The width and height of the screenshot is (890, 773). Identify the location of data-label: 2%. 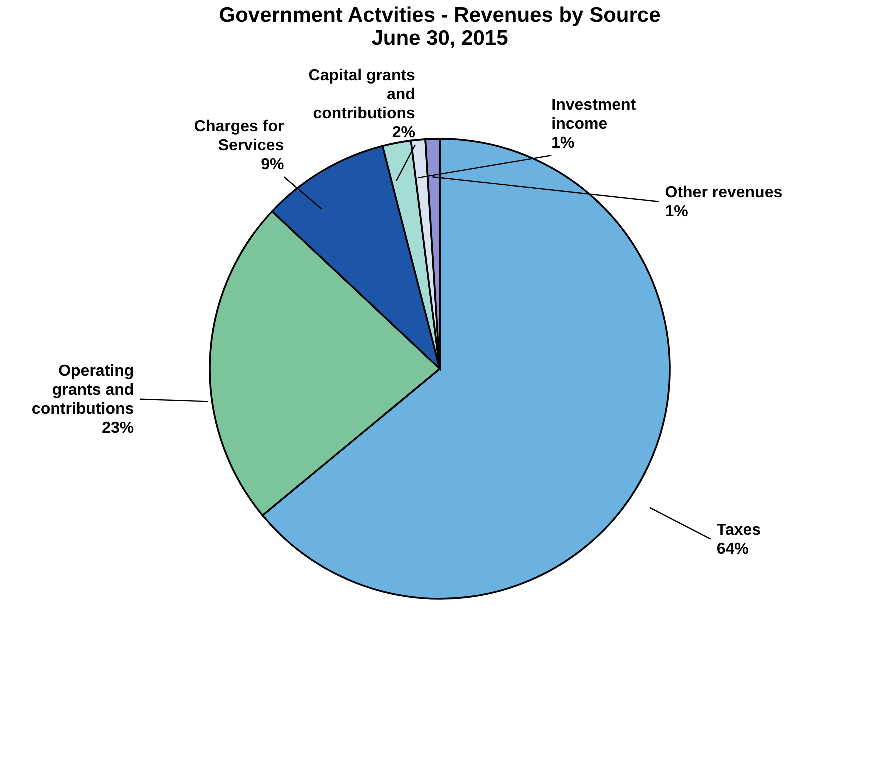
(404, 133).